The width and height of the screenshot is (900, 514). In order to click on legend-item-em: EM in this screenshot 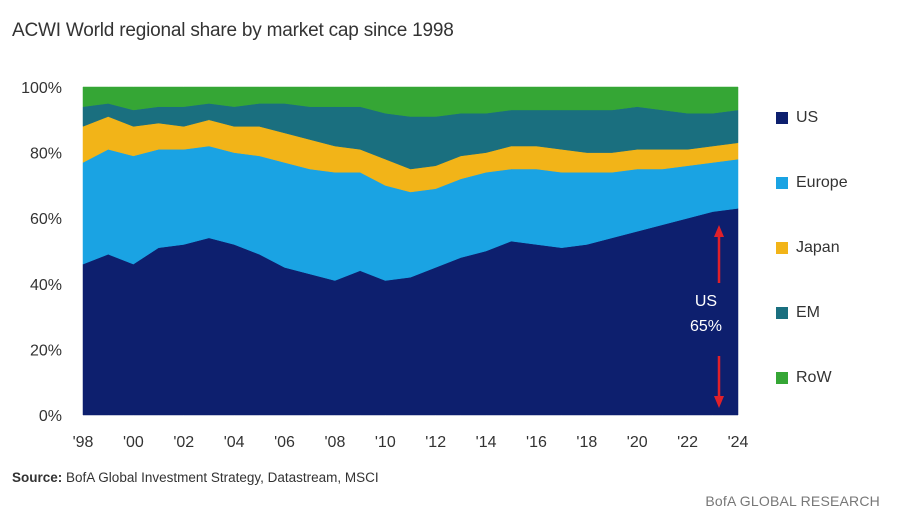, I will do `click(798, 313)`.